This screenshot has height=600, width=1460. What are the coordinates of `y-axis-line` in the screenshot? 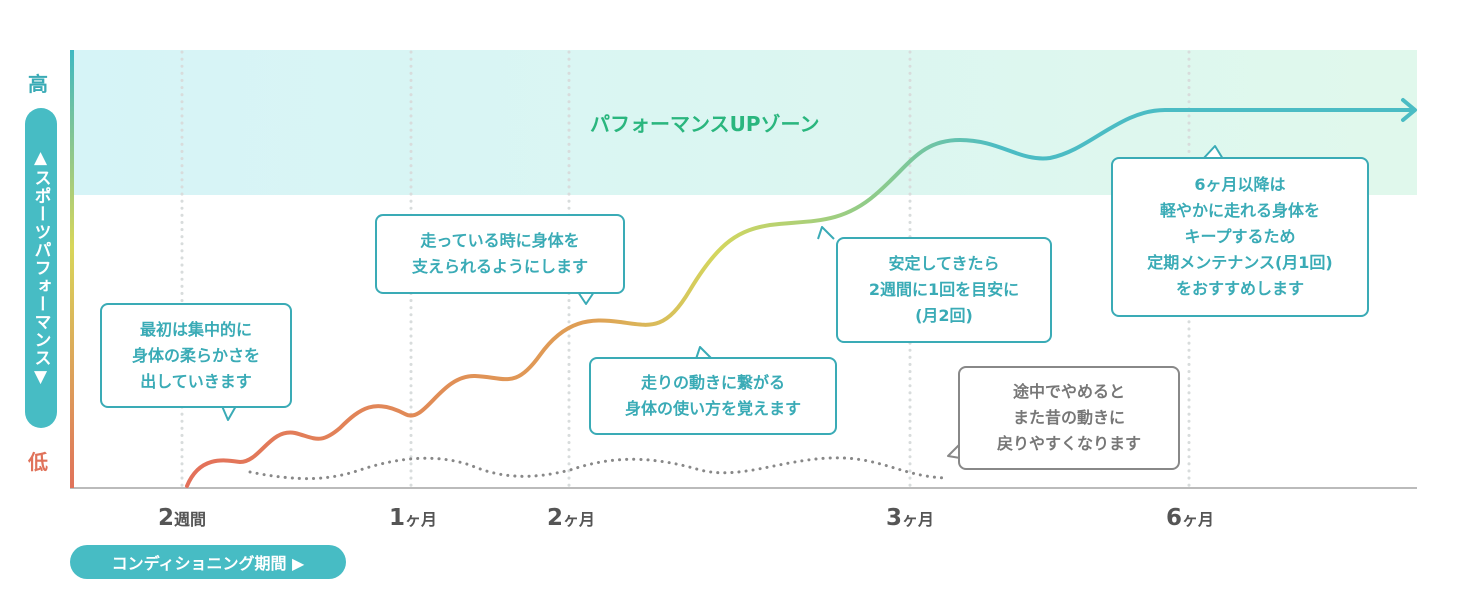 It's located at (72, 269).